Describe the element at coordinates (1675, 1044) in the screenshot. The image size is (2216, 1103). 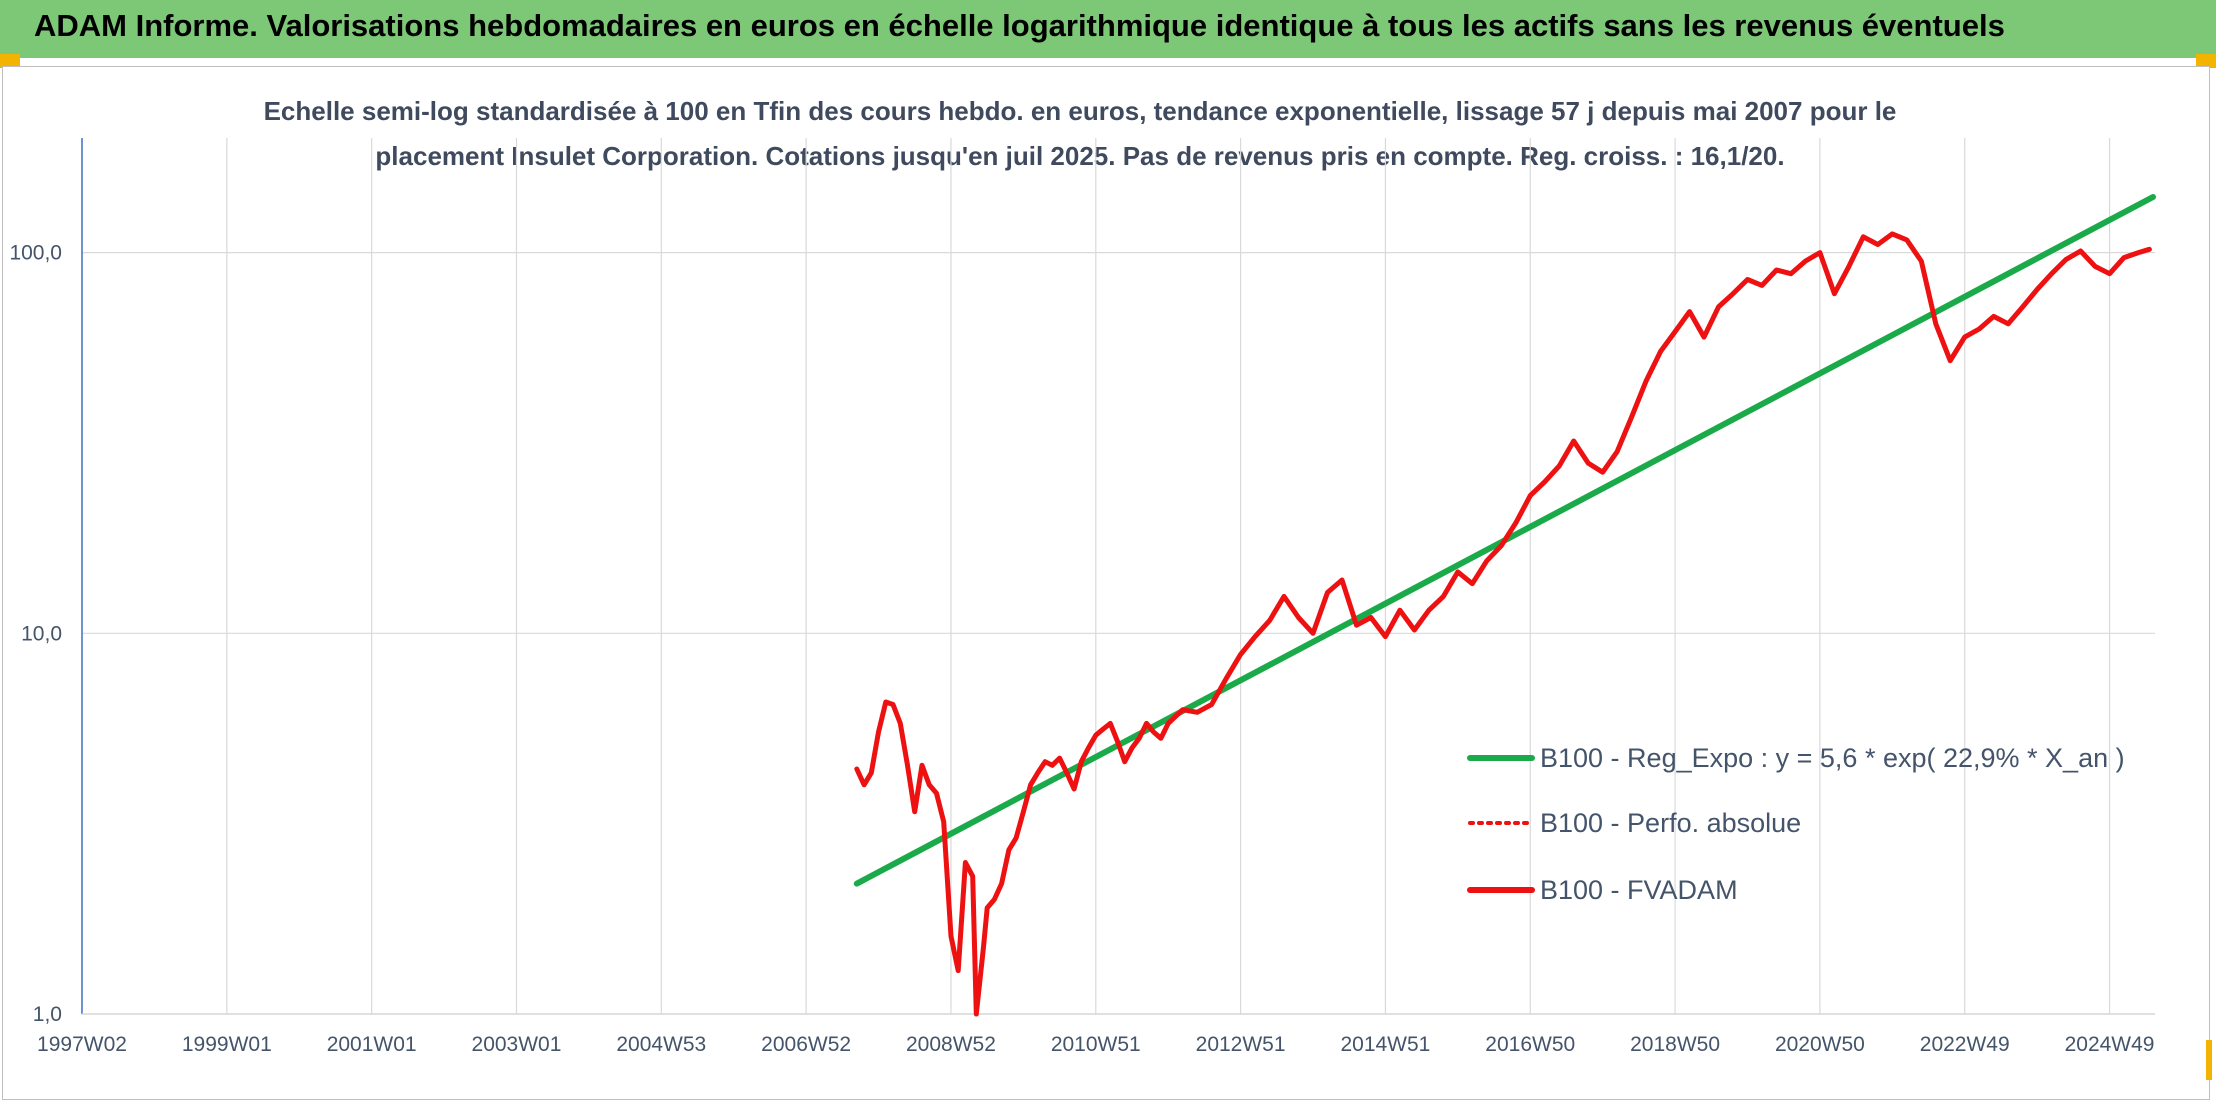
I see `x-tick-label: 2018W50` at that location.